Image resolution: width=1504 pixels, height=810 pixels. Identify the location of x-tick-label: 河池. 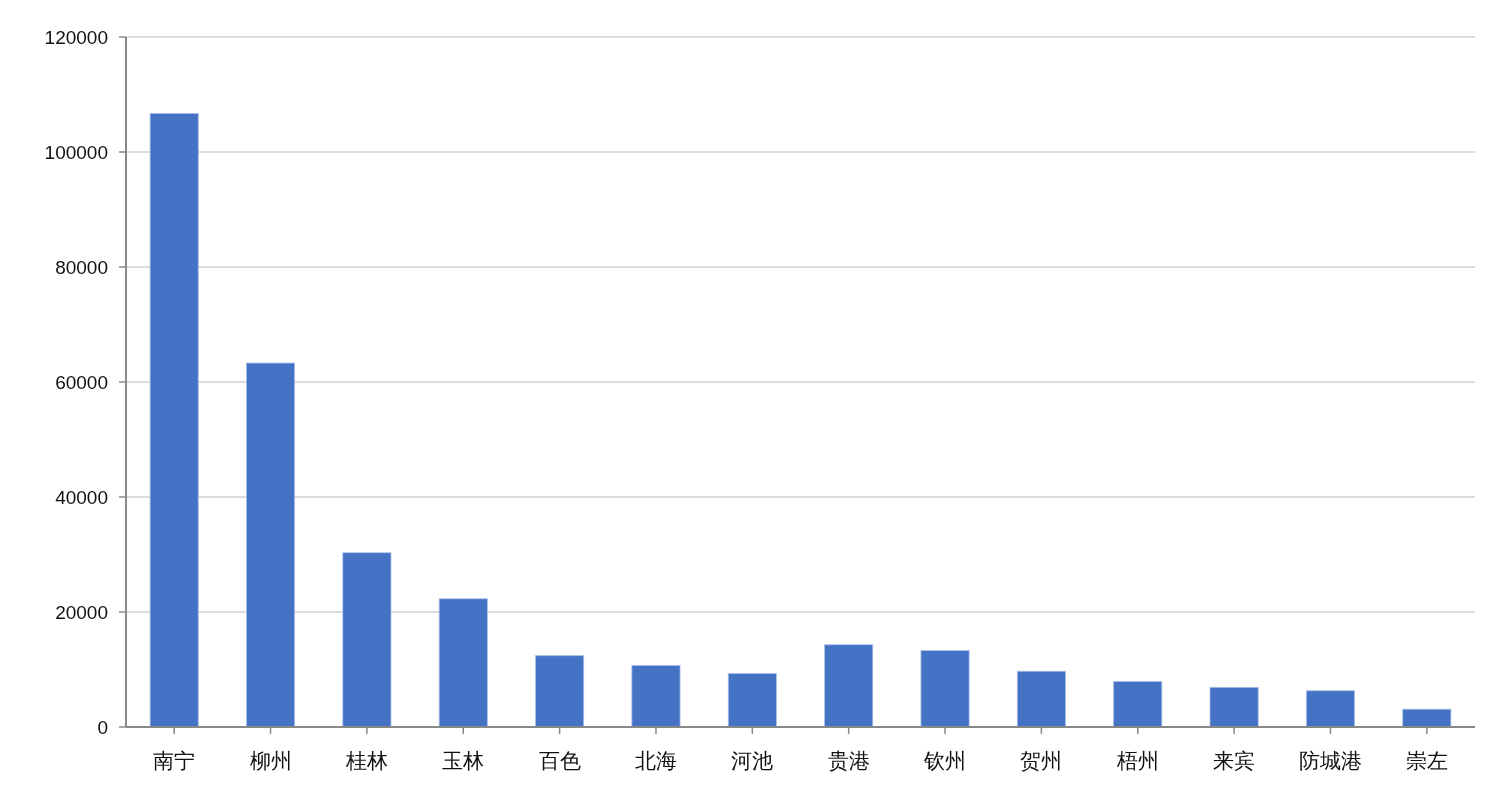
(752, 760).